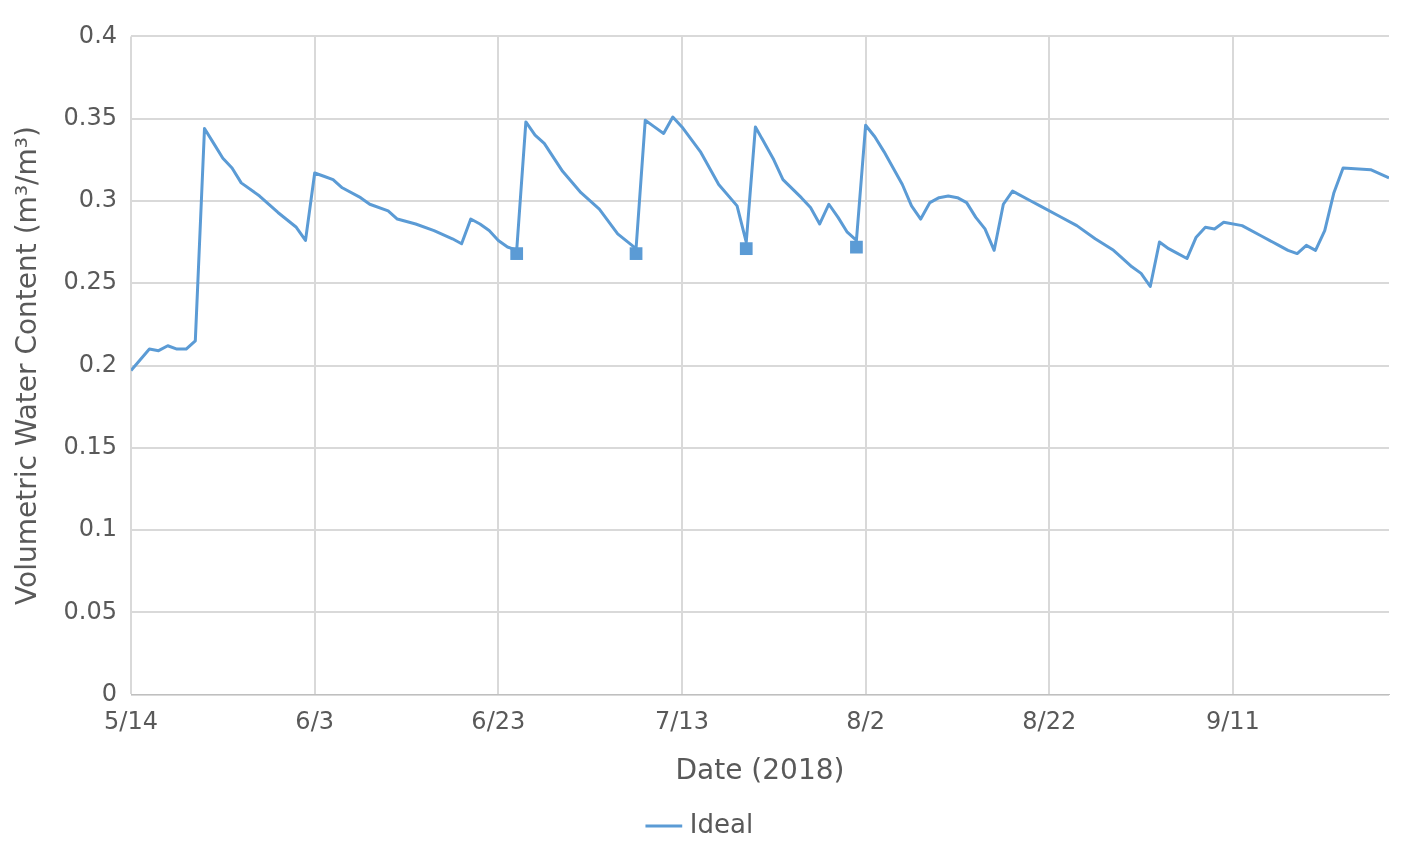  Describe the element at coordinates (98, 528) in the screenshot. I see `y-tick-label: 0.1` at that location.